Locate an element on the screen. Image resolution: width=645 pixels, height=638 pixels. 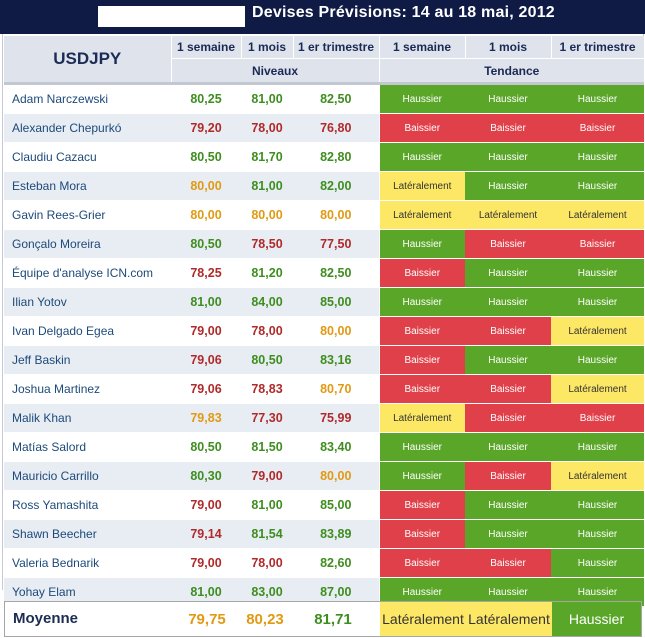
average-label: Moyenne is located at coordinates (46, 618).